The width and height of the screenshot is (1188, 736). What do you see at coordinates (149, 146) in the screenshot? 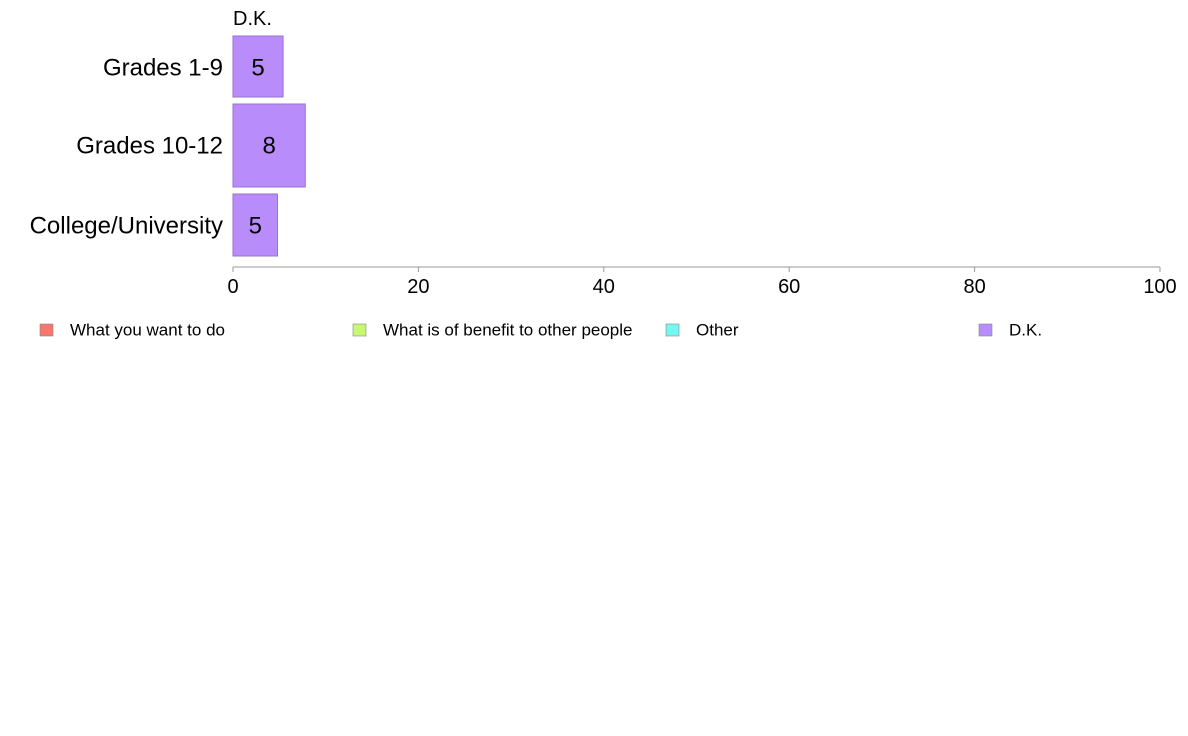
I see `category-label-grades-10-12: Grades 10-12` at bounding box center [149, 146].